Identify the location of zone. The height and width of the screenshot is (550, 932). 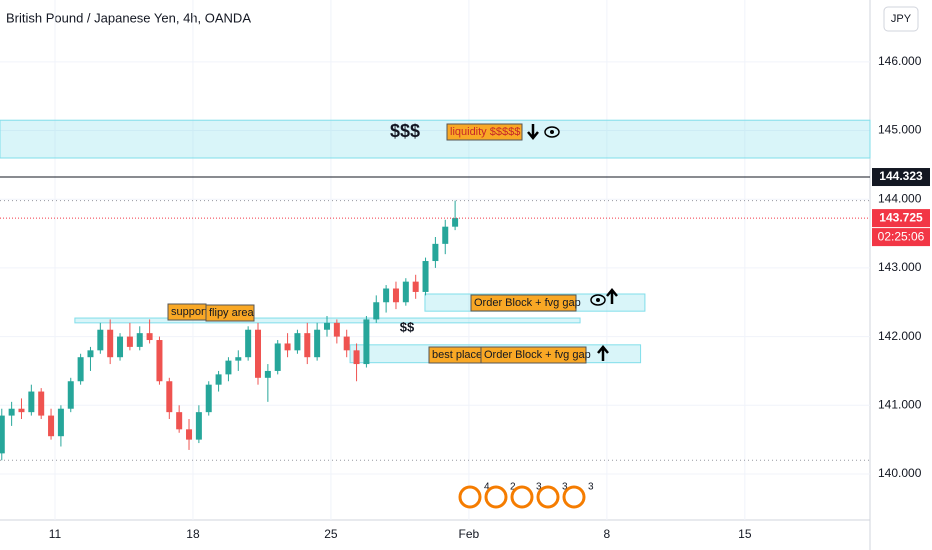
(435, 139).